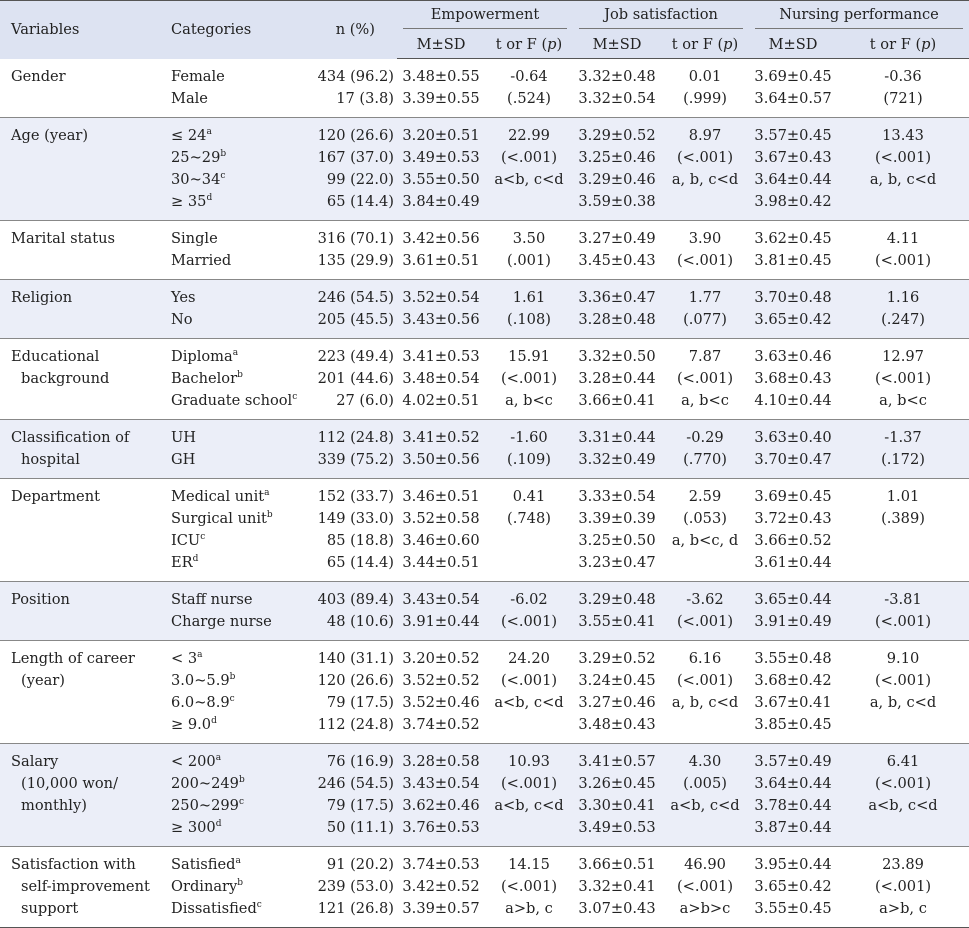  What do you see at coordinates (617, 319) in the screenshot?
I see `job-satisfaction-msd-cell: 3.28±0.48` at bounding box center [617, 319].